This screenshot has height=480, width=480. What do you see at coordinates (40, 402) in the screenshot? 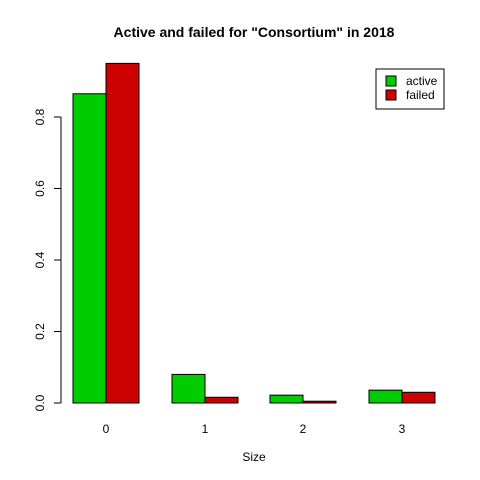
I see `y-tick-label: 0.0` at bounding box center [40, 402].